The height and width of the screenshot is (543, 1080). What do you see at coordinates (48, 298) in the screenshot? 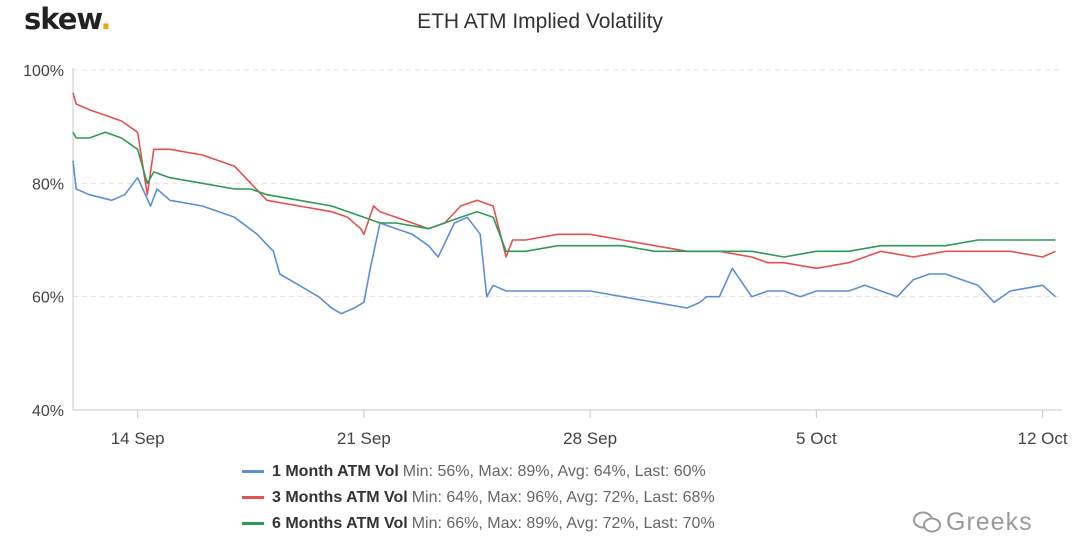
I see `y-tick-label: 60%` at bounding box center [48, 298].